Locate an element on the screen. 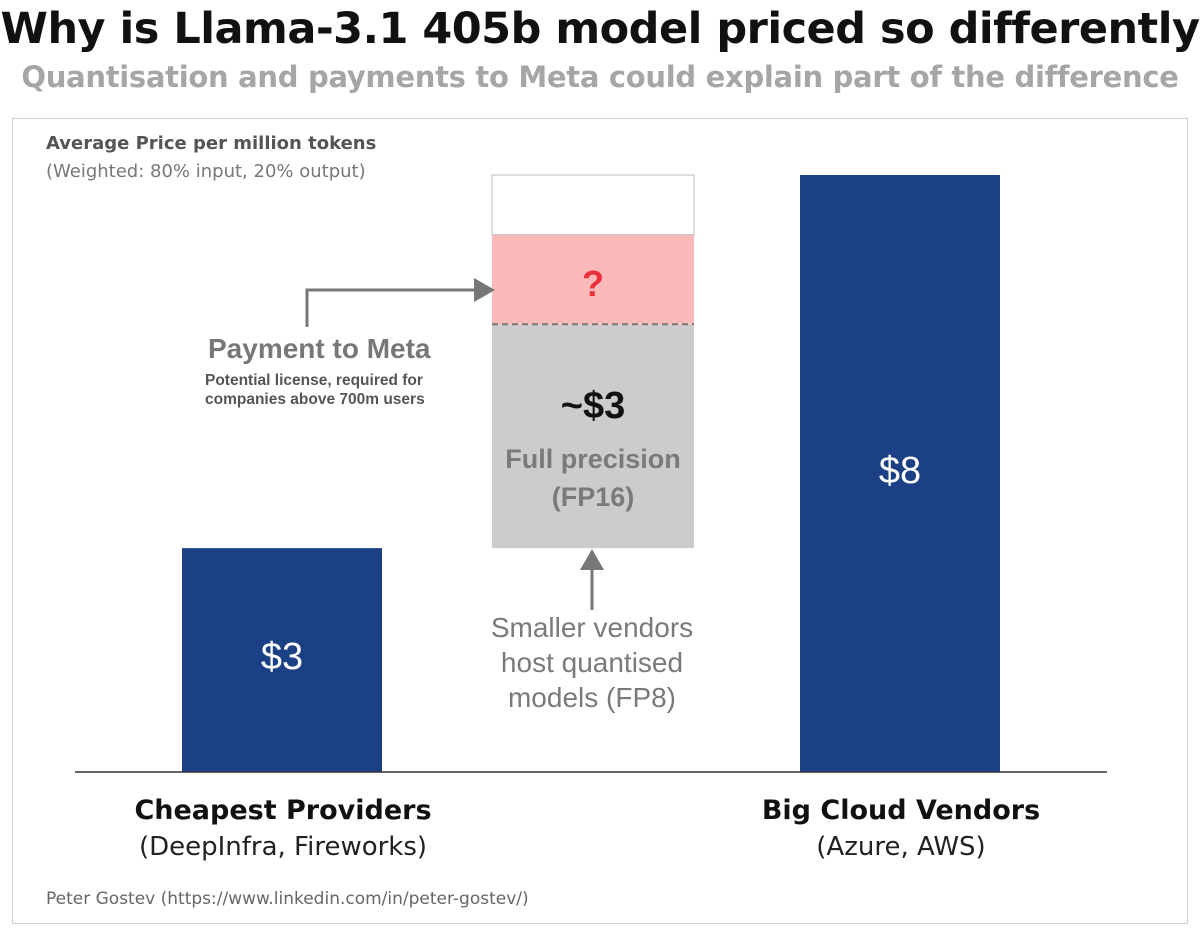  approx-value-label: ~$3 is located at coordinates (593, 406).